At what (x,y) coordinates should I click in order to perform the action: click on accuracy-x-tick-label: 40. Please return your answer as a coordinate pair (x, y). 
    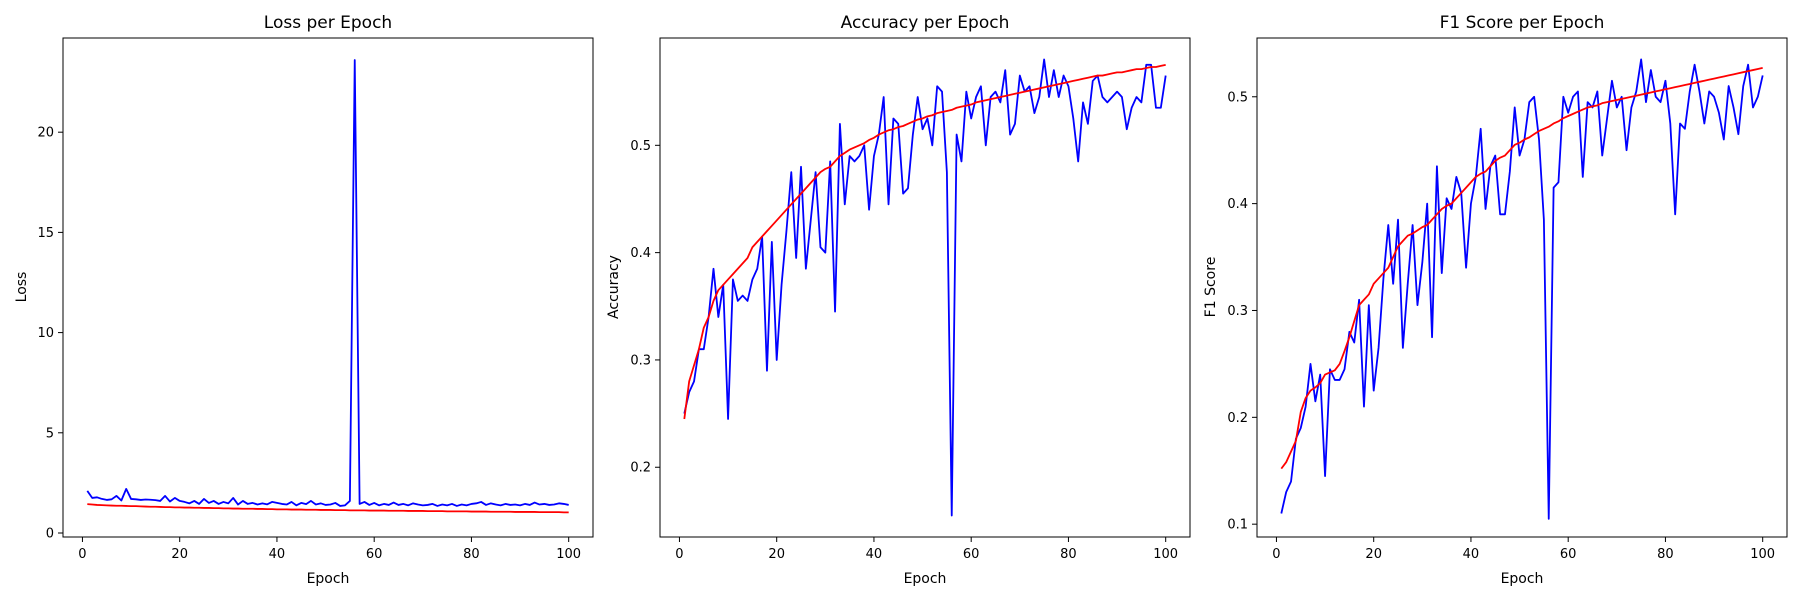
    Looking at the image, I should click on (874, 554).